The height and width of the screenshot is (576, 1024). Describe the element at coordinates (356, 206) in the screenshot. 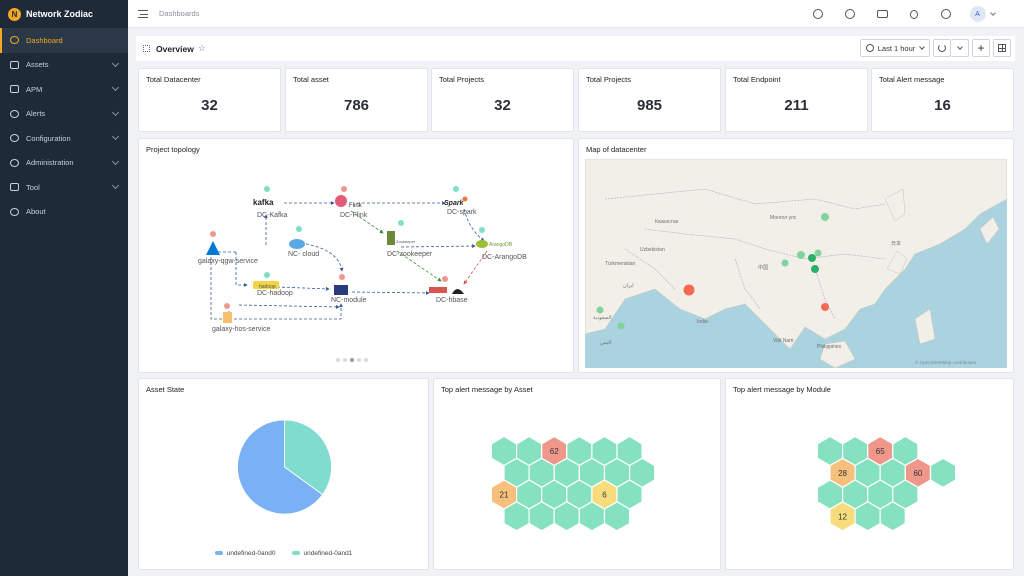

I see `flink-logo: Flink` at that location.